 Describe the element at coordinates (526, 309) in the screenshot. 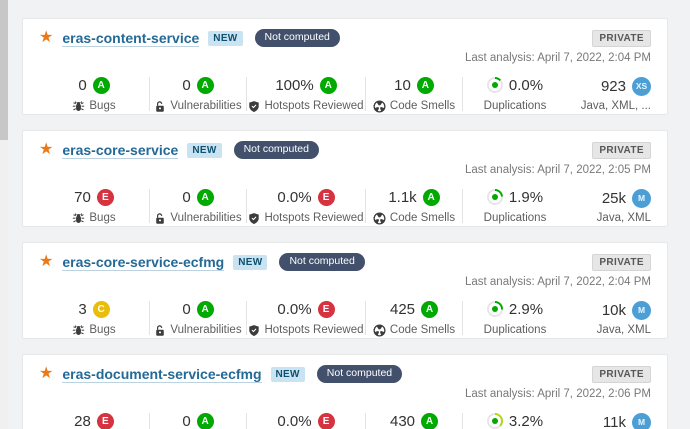

I see `duplications-value: 2.9%` at that location.